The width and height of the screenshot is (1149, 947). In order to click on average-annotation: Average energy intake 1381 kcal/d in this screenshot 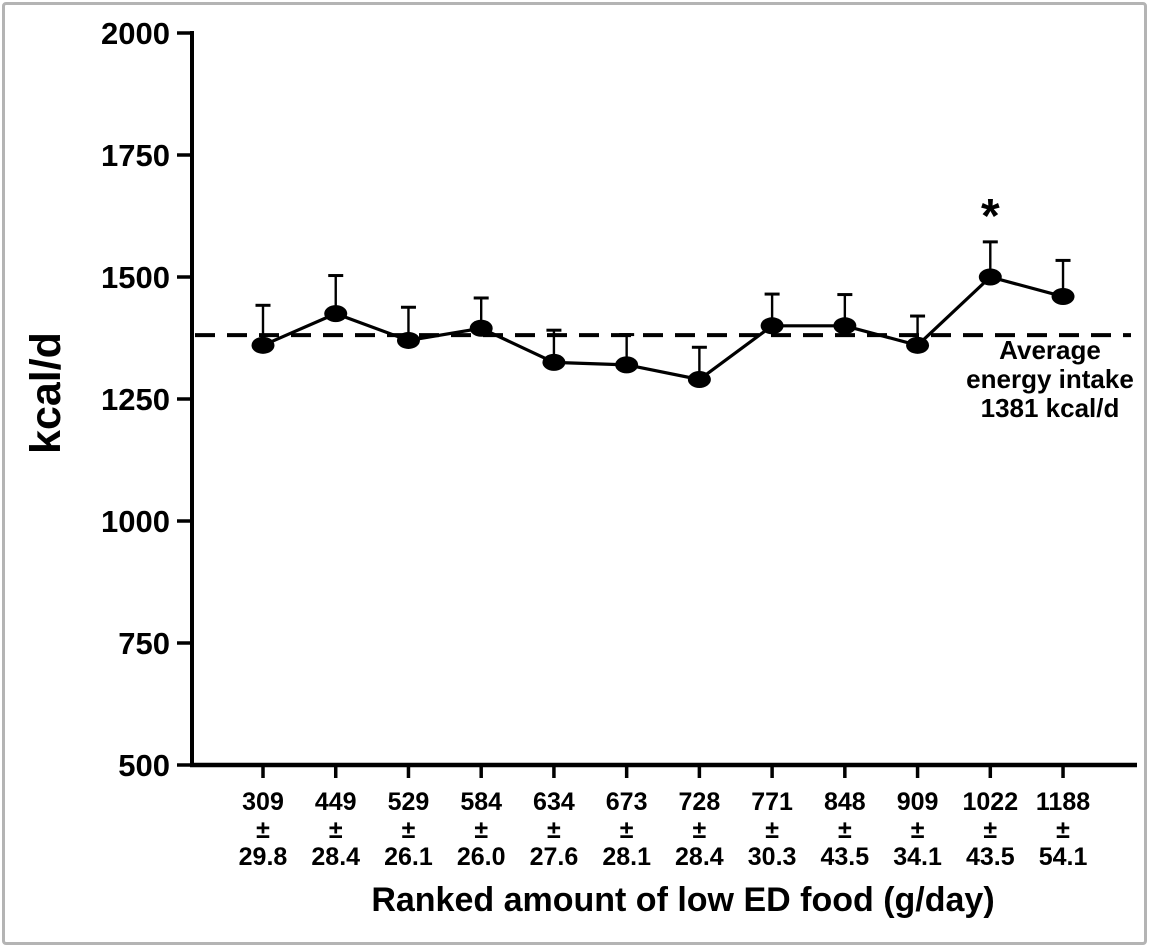, I will do `click(1049, 379)`.